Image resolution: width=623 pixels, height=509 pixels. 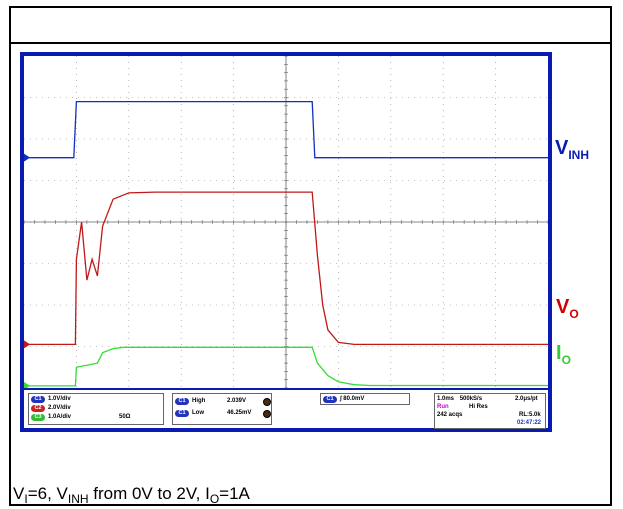 What do you see at coordinates (286, 129) in the screenshot?
I see `series-vinh-line` at bounding box center [286, 129].